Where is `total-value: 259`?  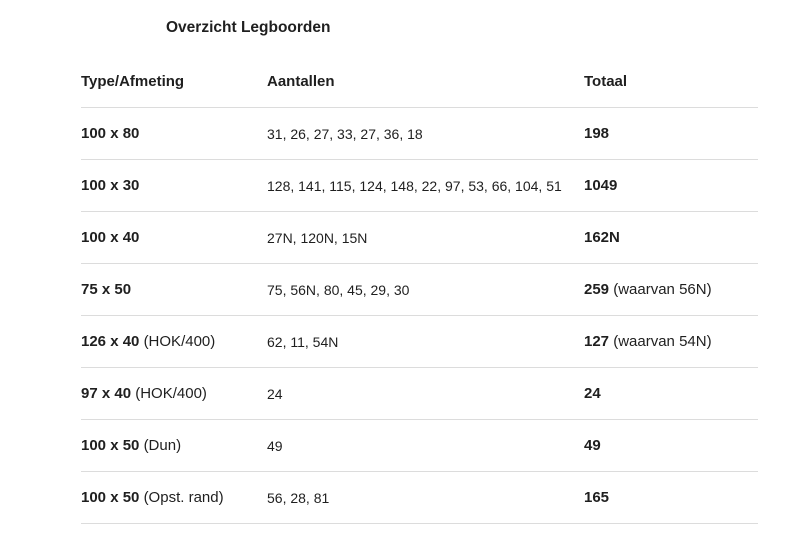
total-value: 259 is located at coordinates (597, 289).